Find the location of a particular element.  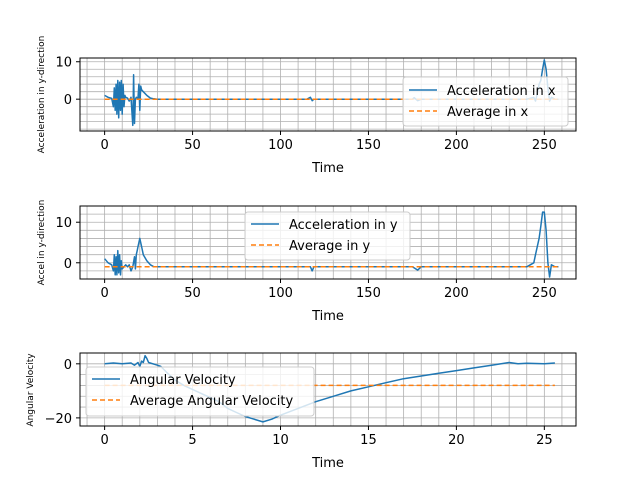

panel-2-xtick-label: 150 is located at coordinates (368, 293).